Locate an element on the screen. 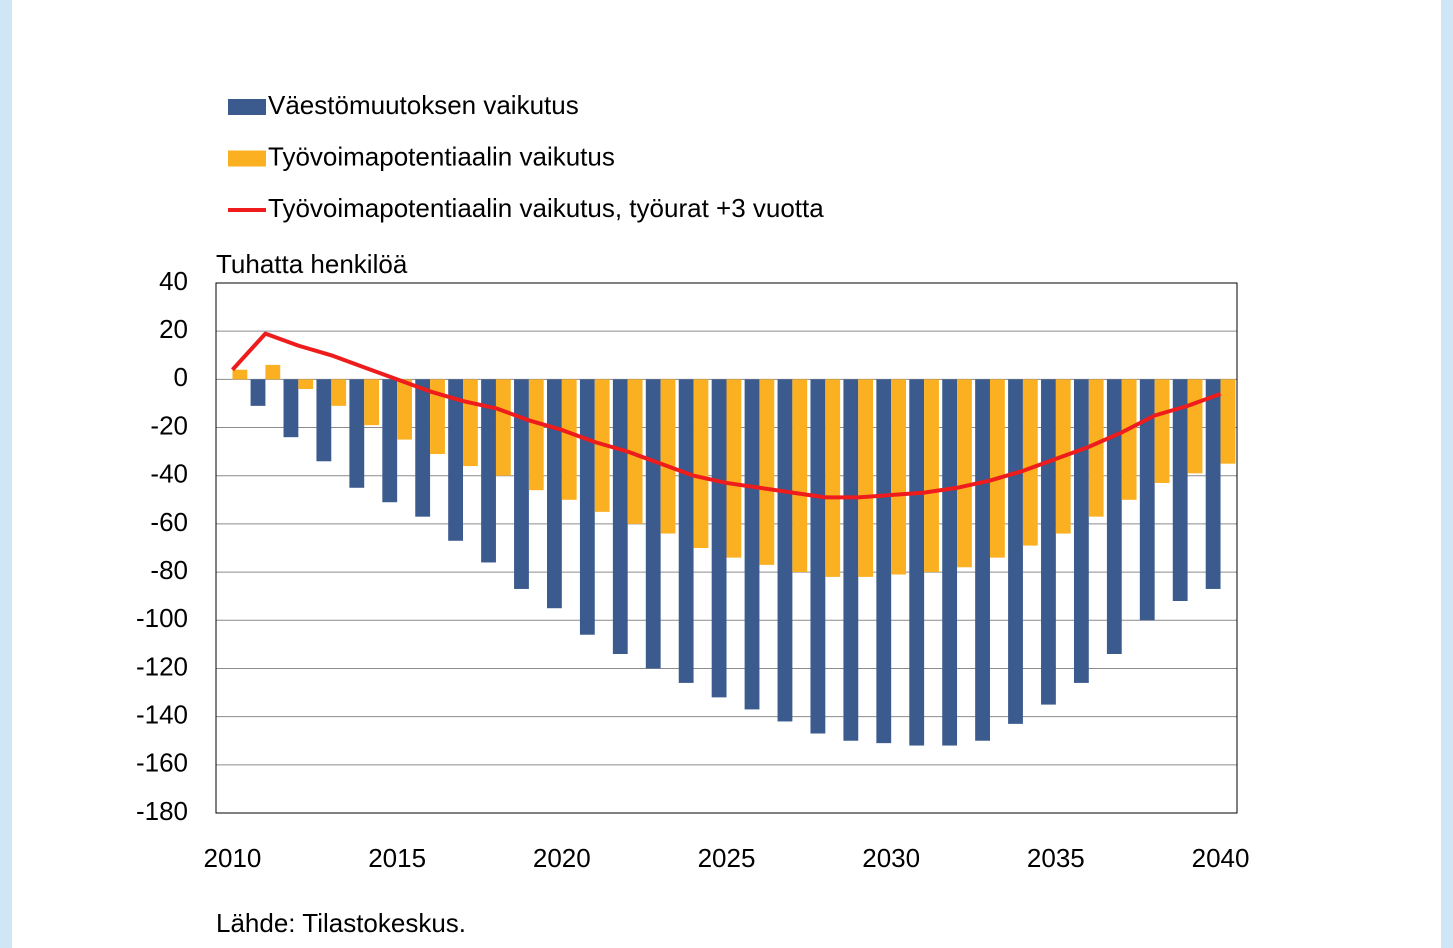 This screenshot has height=948, width=1453. x-tick-label: 2030 is located at coordinates (891, 858).